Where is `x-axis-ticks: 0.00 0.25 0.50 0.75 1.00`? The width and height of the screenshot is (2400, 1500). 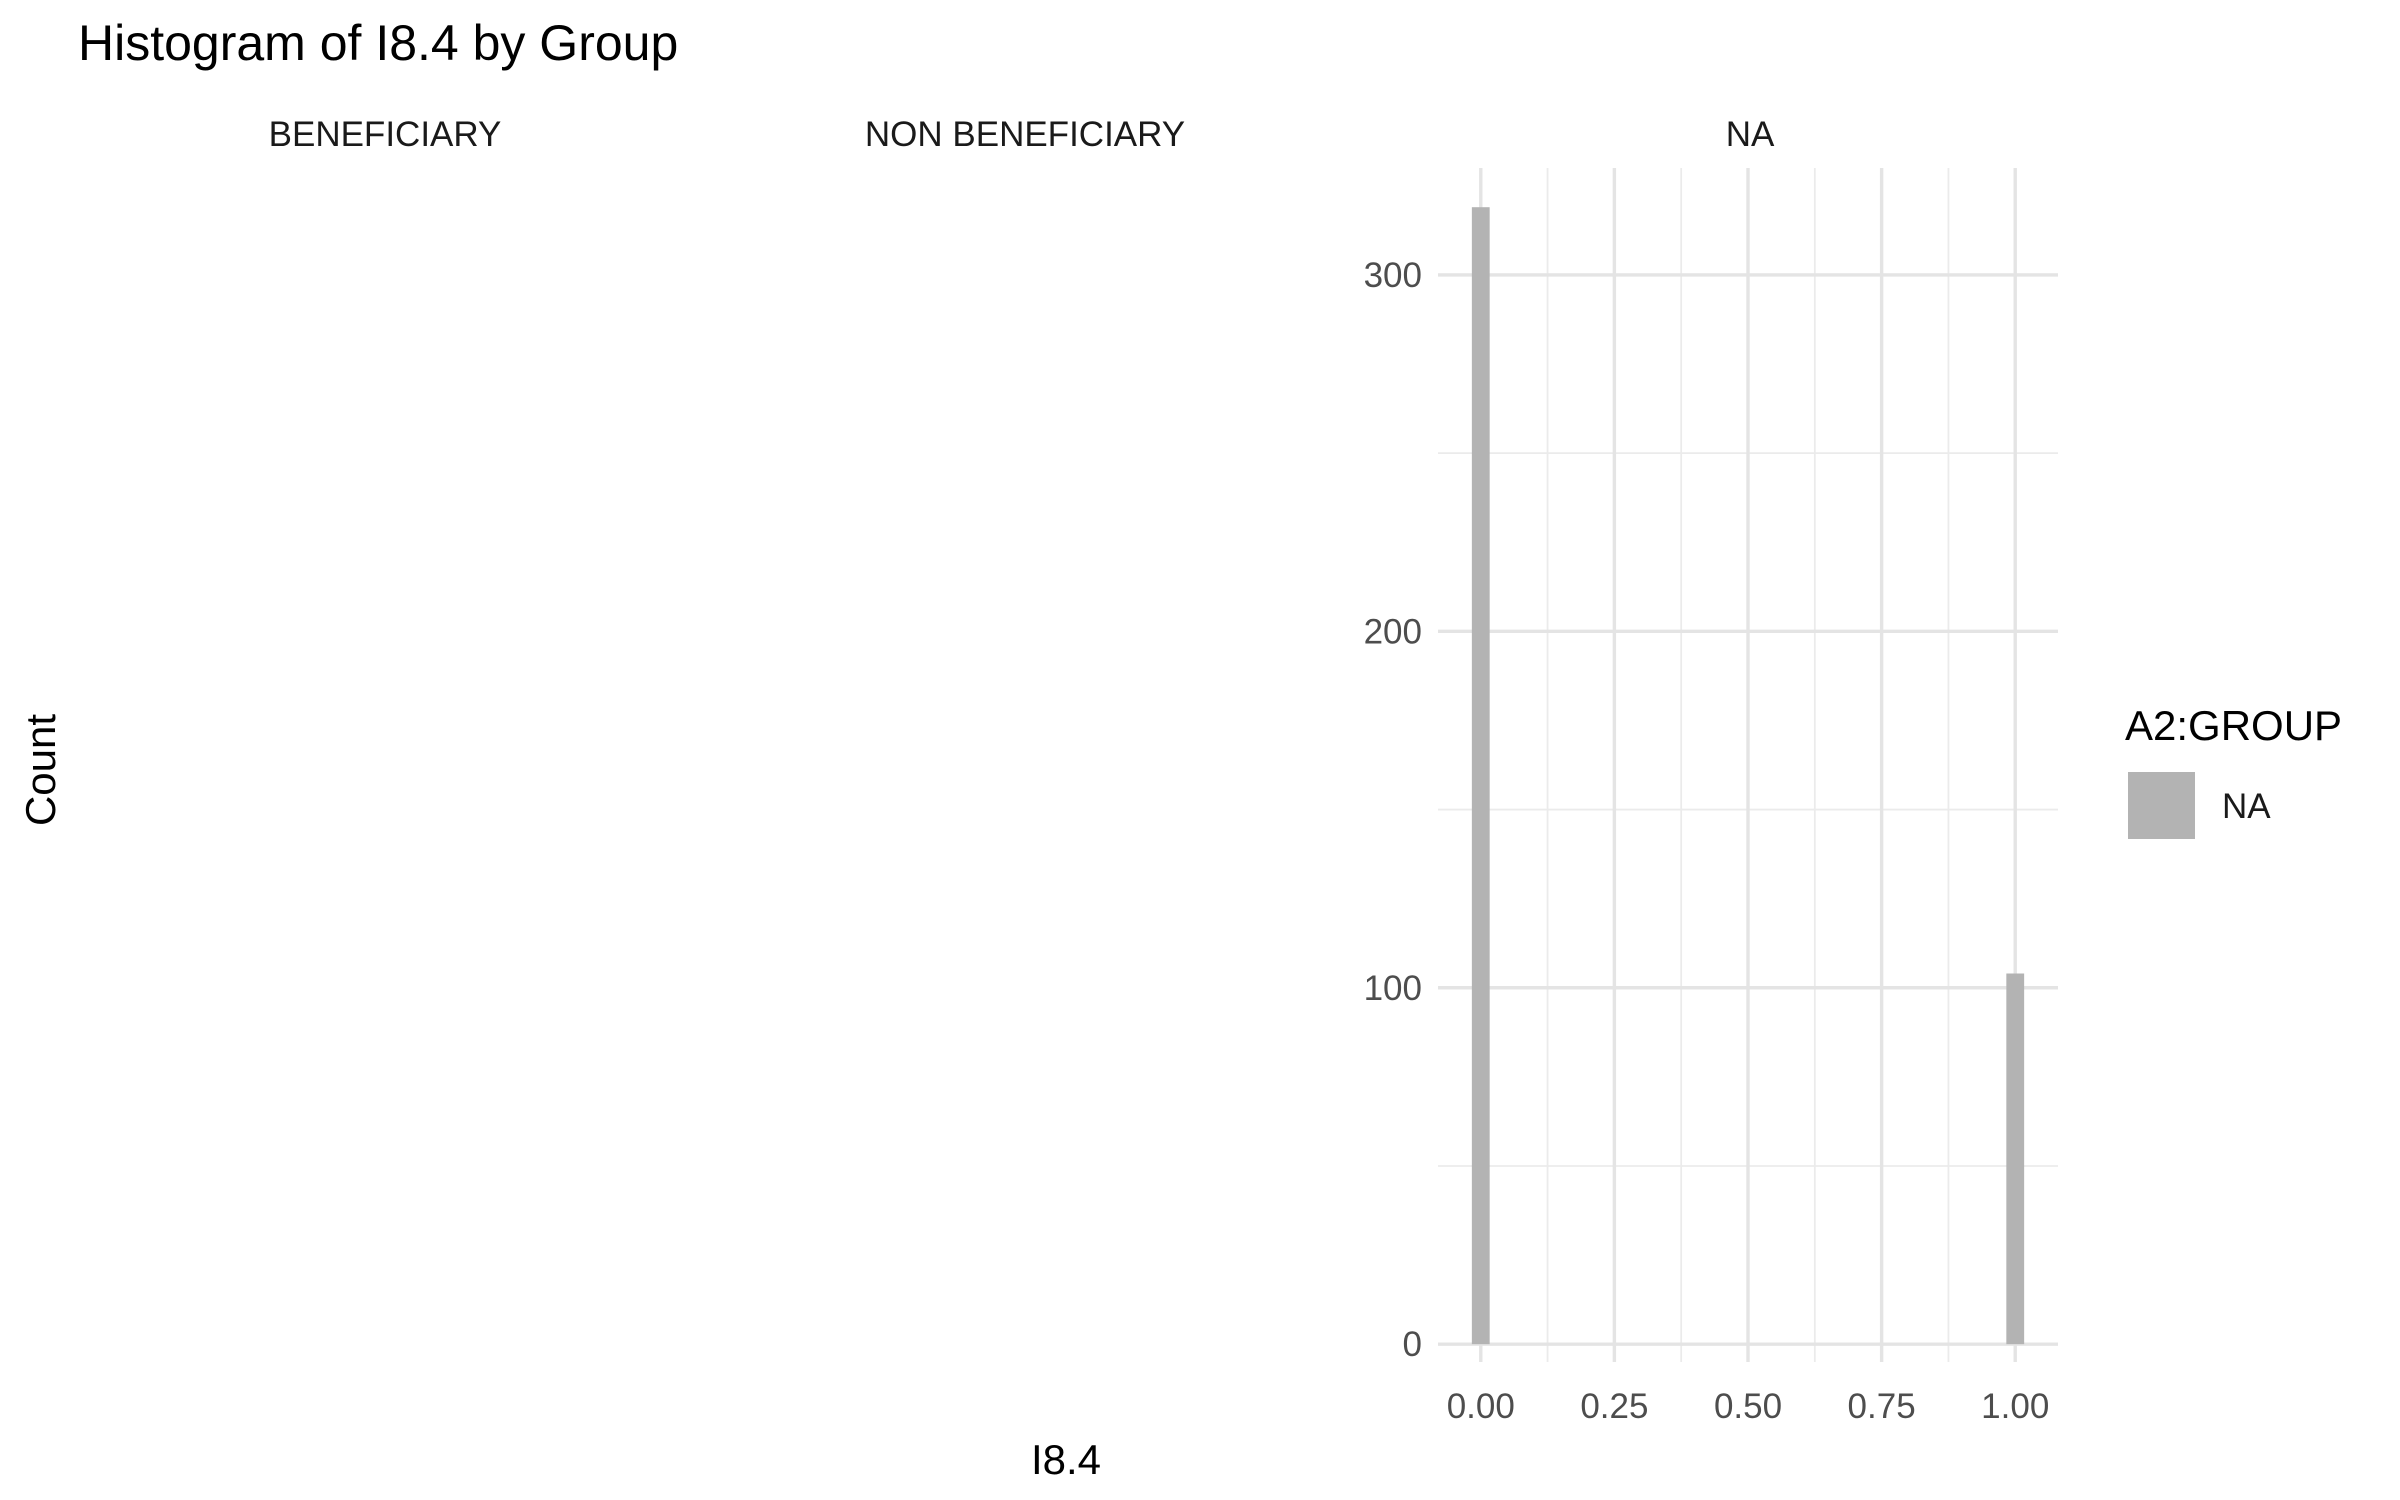 x-axis-ticks: 0.00 0.25 0.50 0.75 1.00 is located at coordinates (1748, 1406).